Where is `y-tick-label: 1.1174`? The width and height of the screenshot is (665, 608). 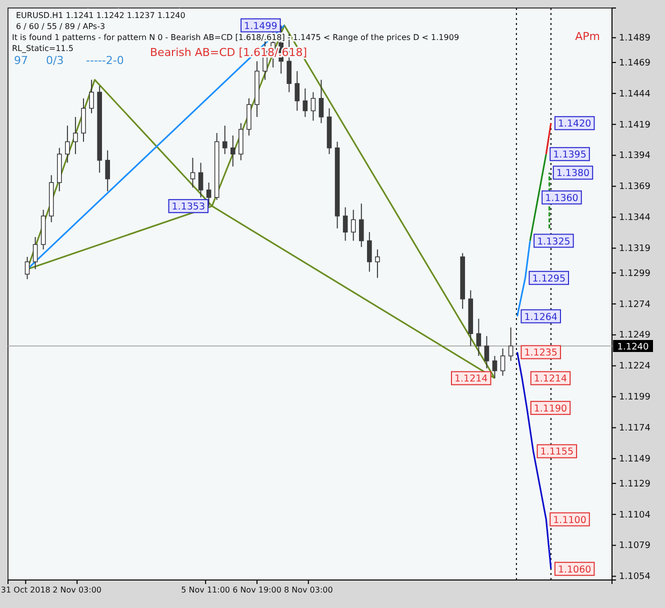
y-tick-label: 1.1174 is located at coordinates (635, 429).